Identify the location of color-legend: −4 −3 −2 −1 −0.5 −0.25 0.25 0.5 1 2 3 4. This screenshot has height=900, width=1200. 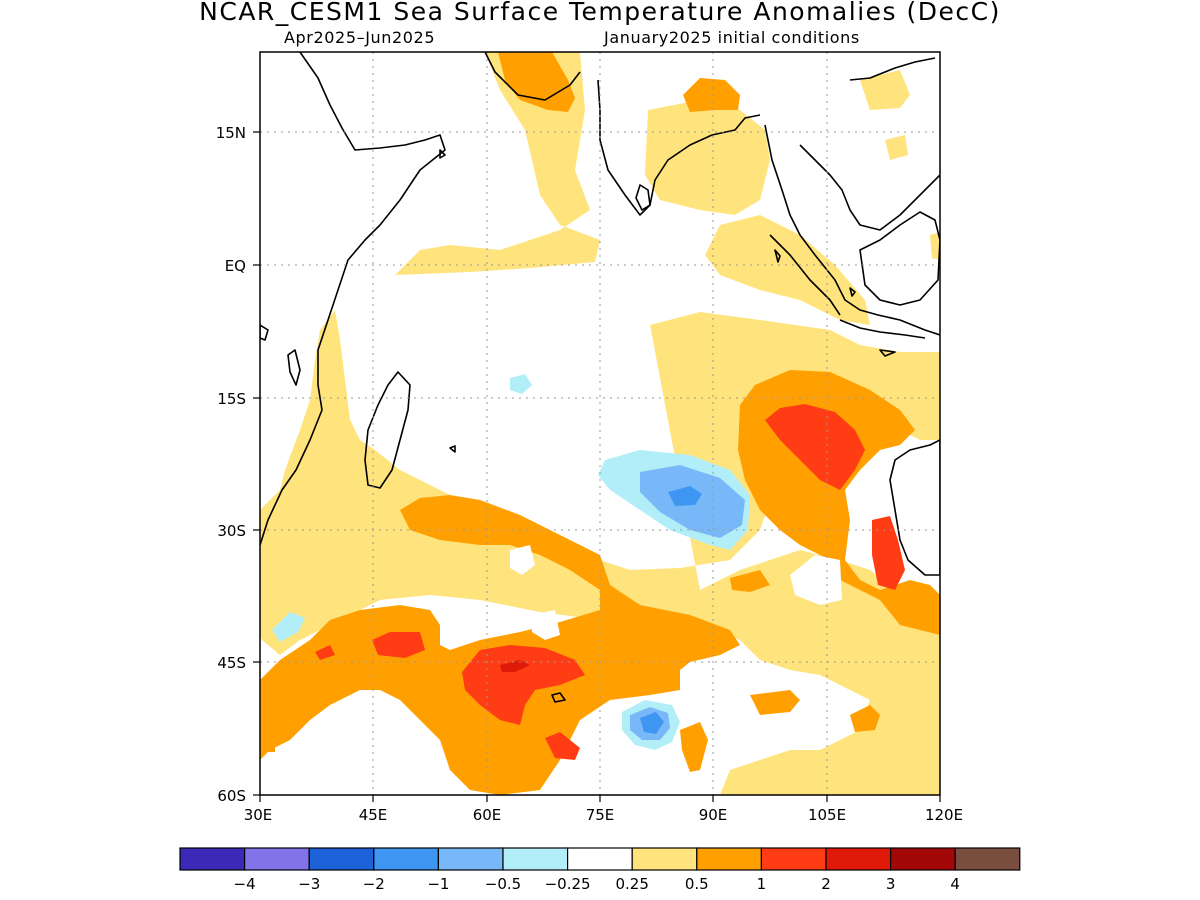
(600, 870).